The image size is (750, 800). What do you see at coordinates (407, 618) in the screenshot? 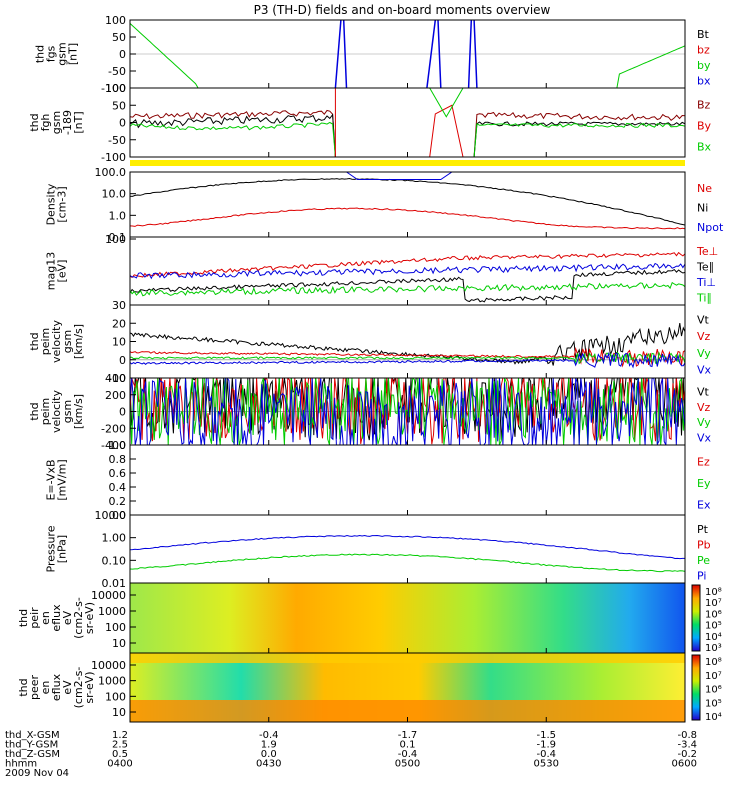
I see `spectrogram-ion_spec` at bounding box center [407, 618].